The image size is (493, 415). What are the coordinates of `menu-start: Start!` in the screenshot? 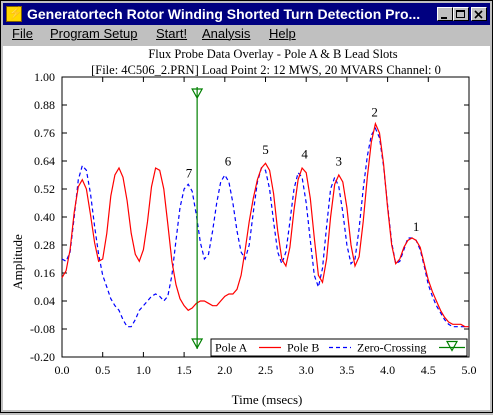 It's located at (172, 33).